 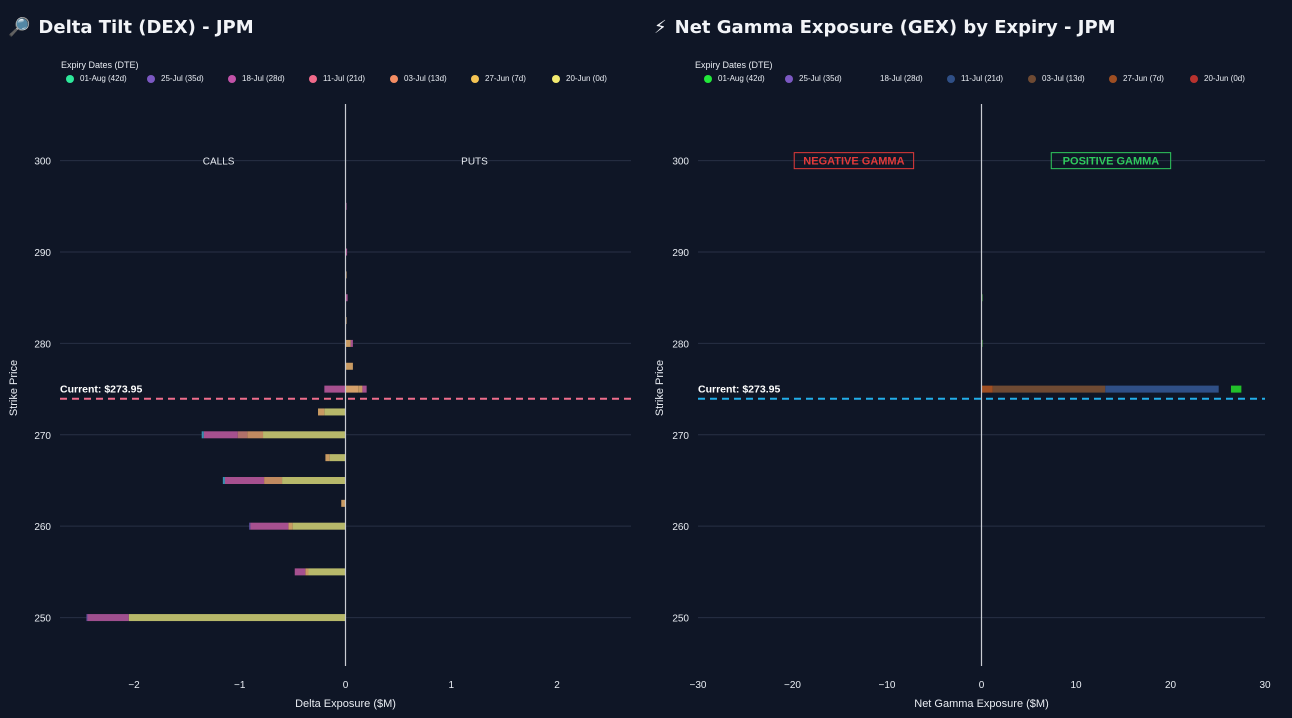 I want to click on x-tick-label: −2, so click(x=134, y=685).